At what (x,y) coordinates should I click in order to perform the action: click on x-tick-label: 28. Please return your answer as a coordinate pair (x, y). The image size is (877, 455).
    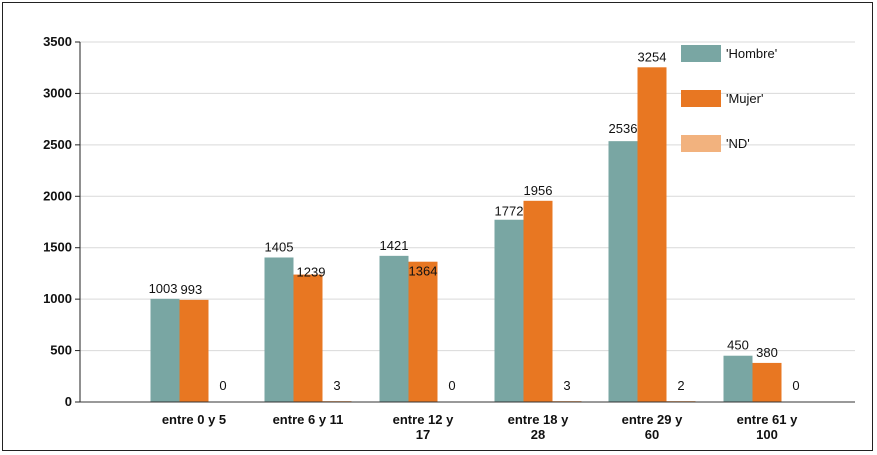
    Looking at the image, I should click on (538, 434).